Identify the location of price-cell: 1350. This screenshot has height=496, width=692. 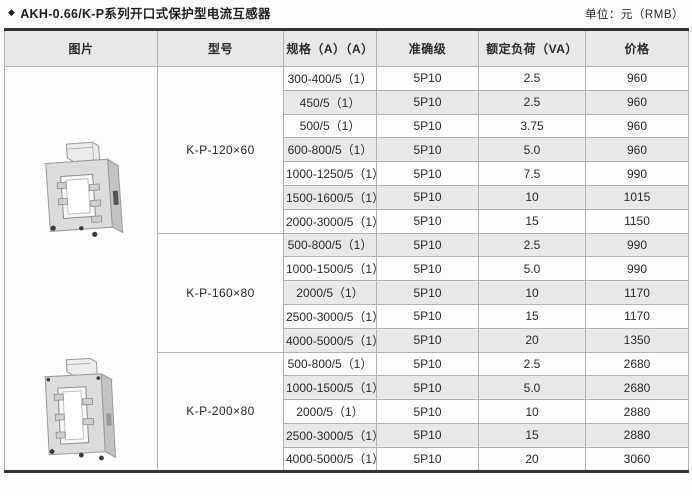
(637, 340).